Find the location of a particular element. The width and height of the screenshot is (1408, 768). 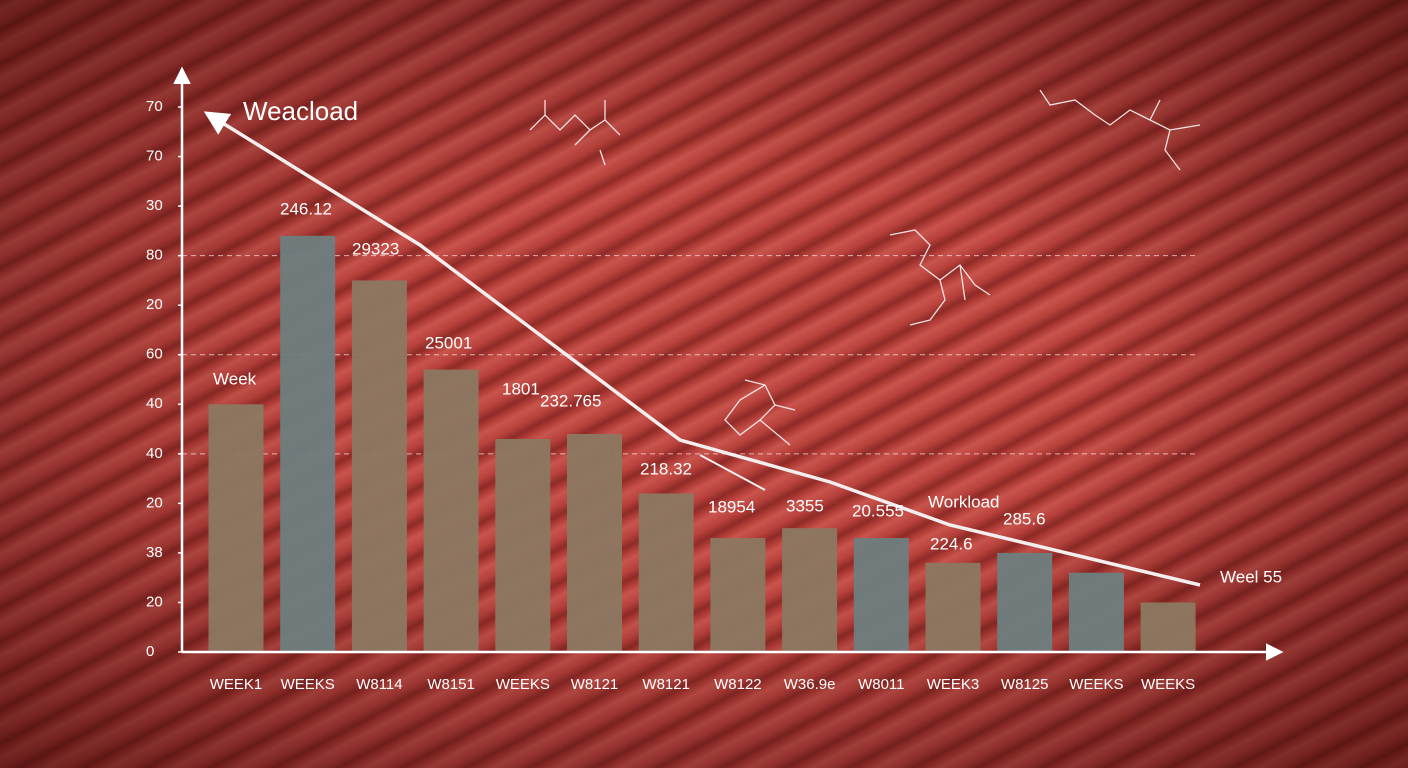

annotation: 232.765 is located at coordinates (570, 400).